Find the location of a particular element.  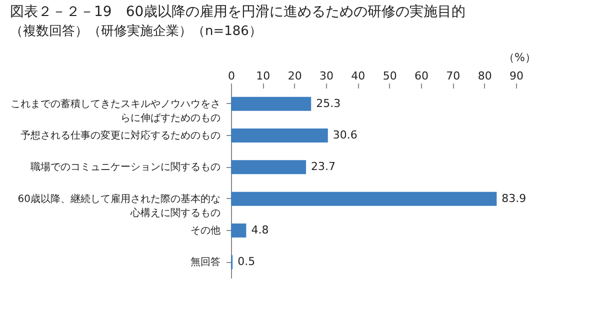

x-tick-label: 70 is located at coordinates (453, 76).